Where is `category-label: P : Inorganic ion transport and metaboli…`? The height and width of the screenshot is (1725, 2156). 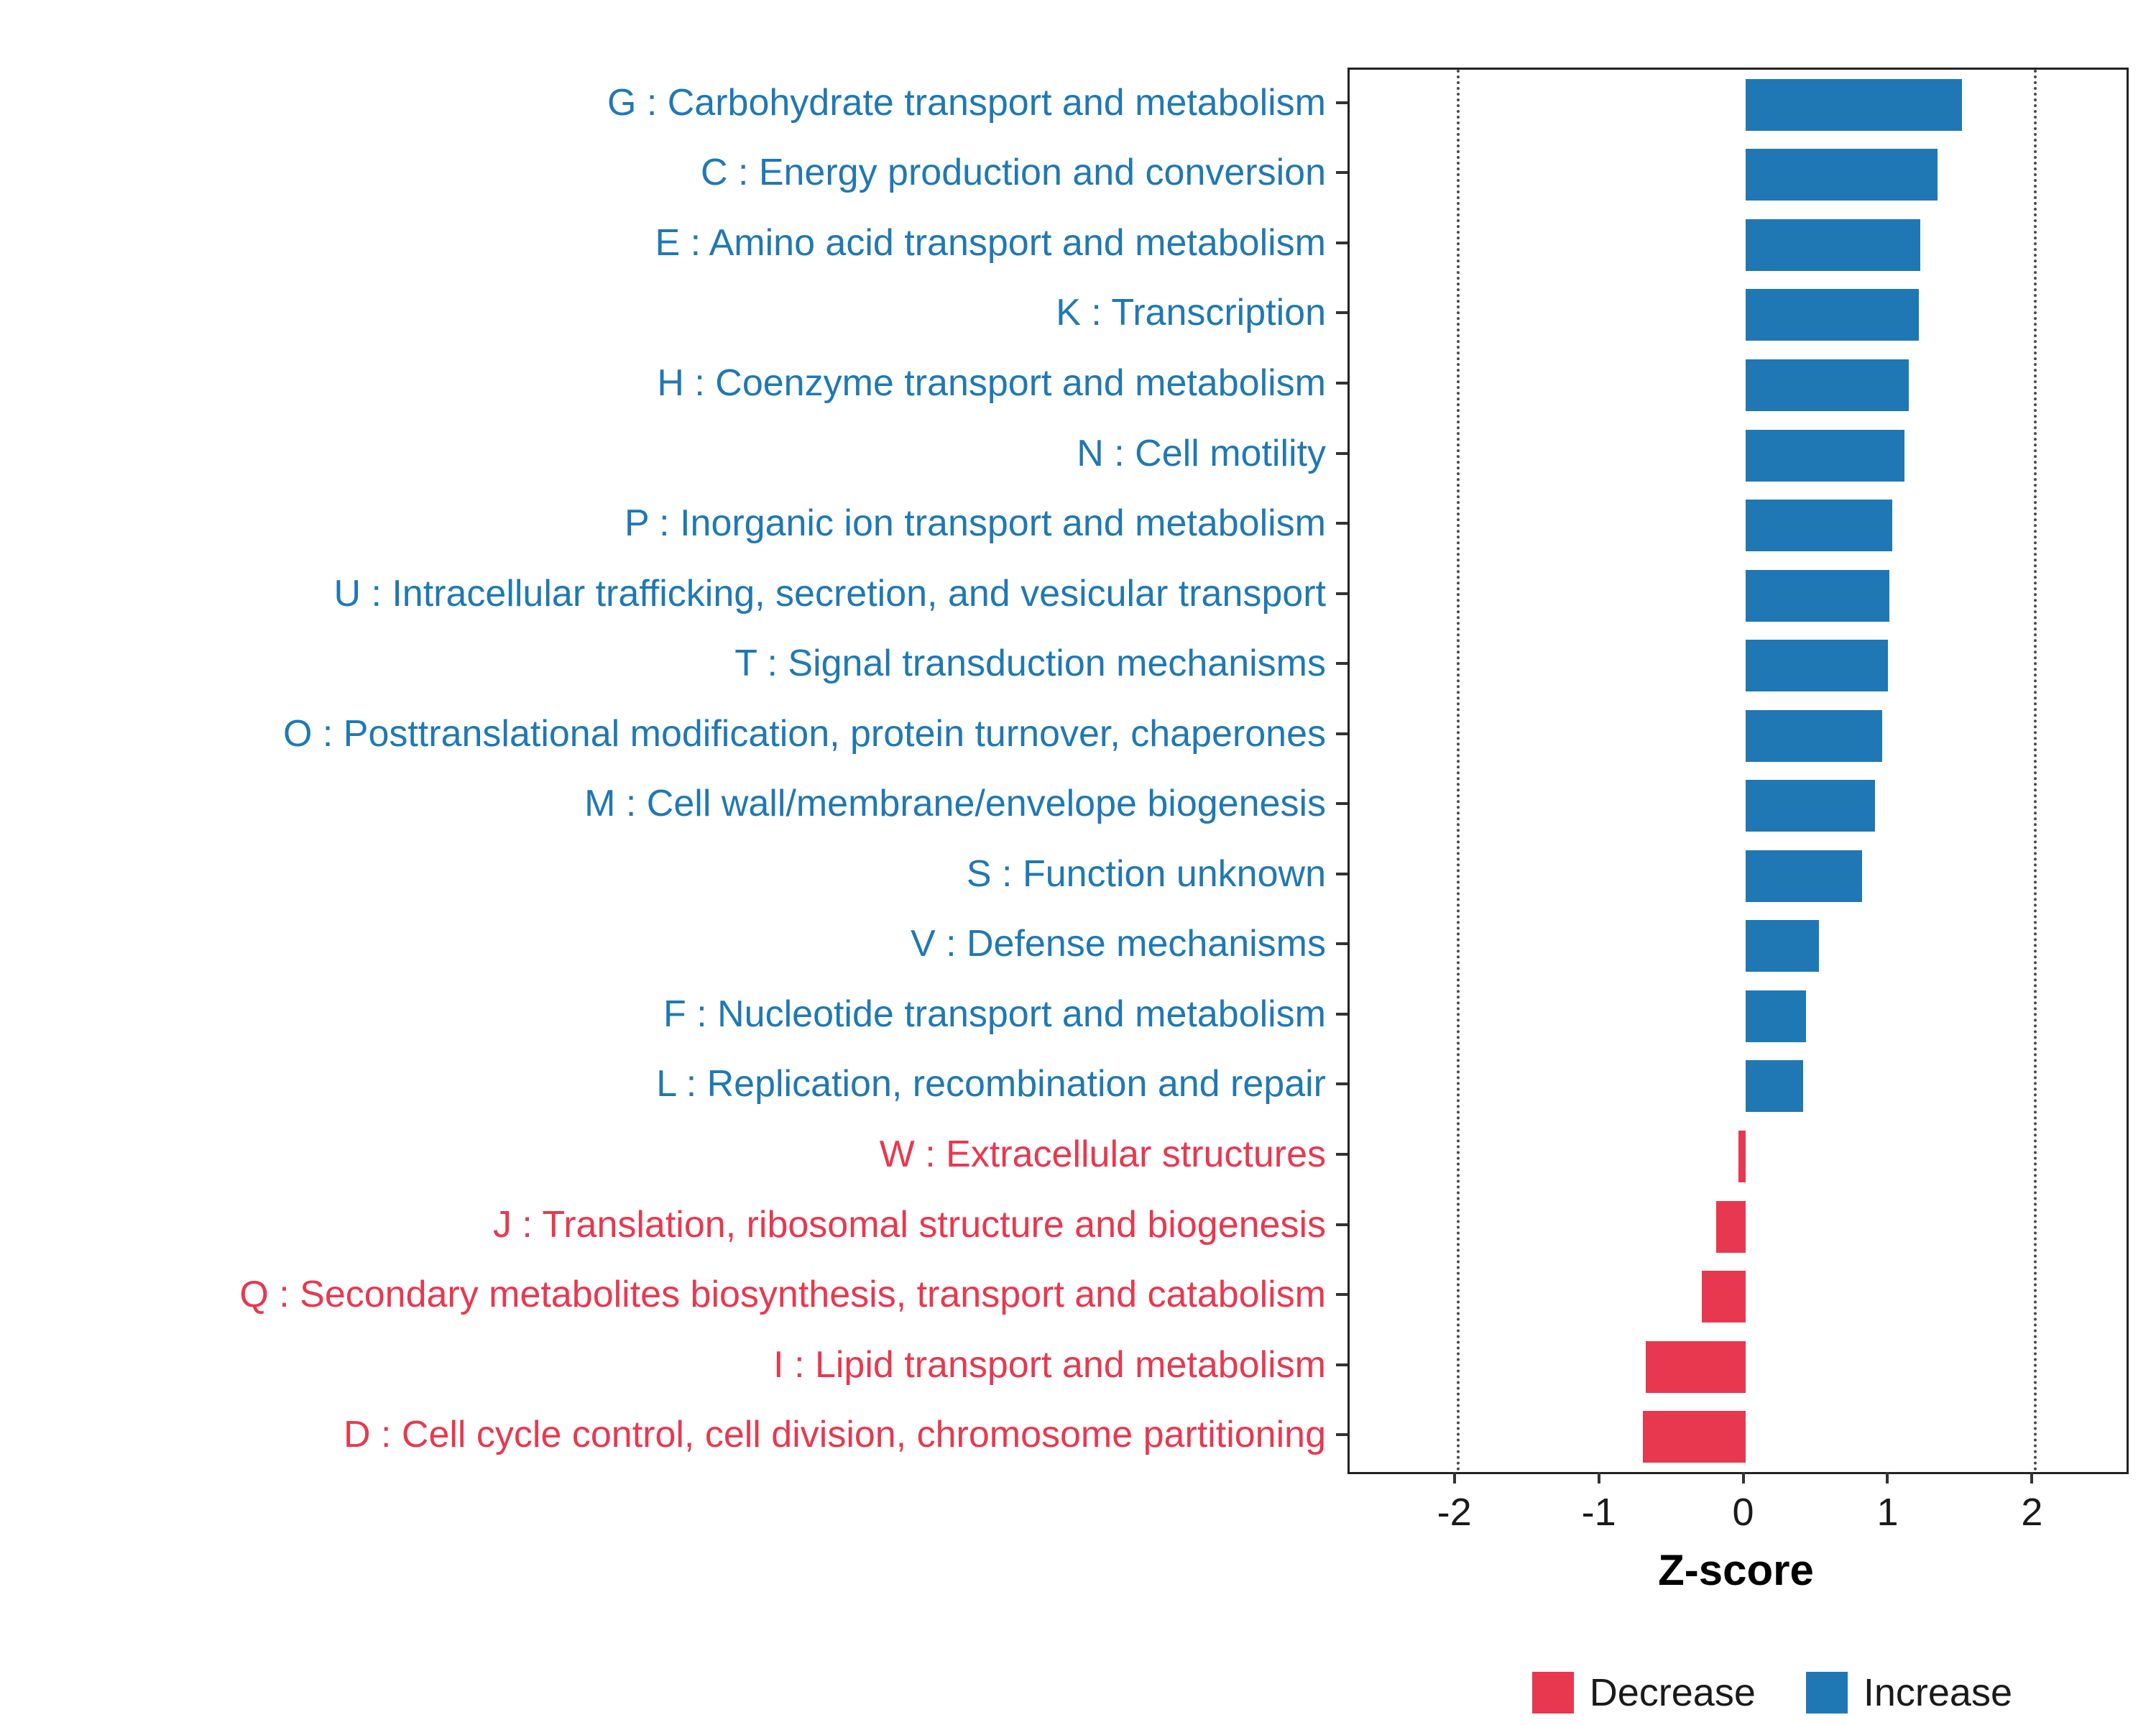
category-label: P : Inorganic ion transport and metaboli… is located at coordinates (975, 523).